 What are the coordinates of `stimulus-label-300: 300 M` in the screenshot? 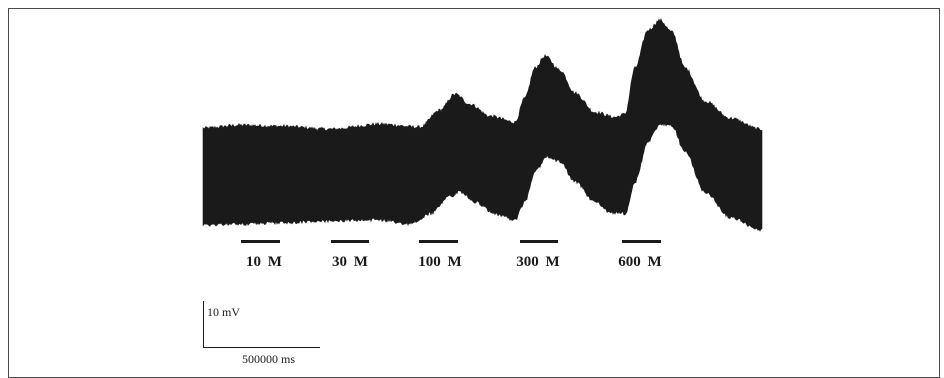 It's located at (538, 262).